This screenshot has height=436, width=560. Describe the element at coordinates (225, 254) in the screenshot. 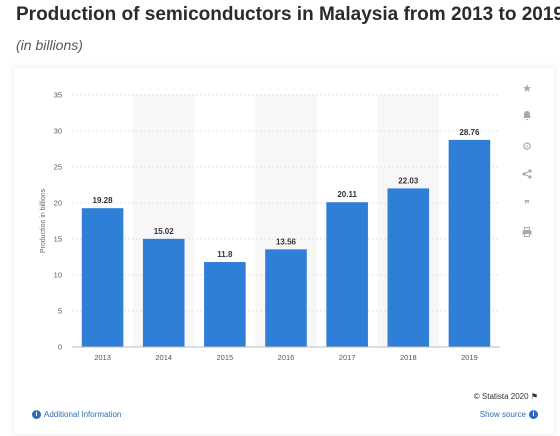

I see `data-label: 11.8` at that location.